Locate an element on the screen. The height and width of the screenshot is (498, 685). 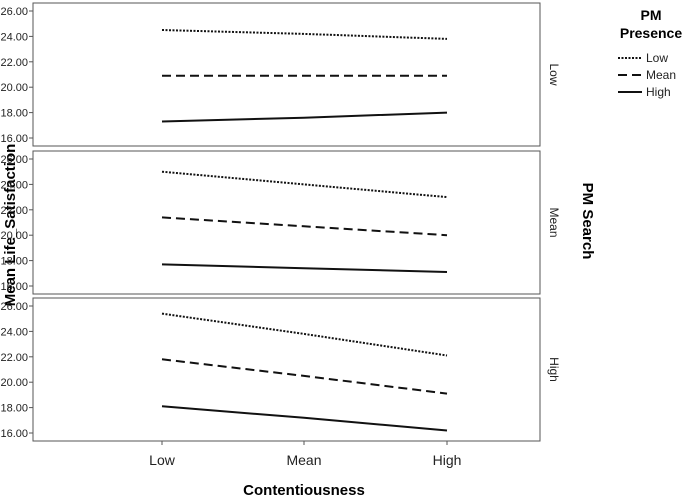
y-axis-title: Mean Life_Satisfaction is located at coordinates (10, 225).